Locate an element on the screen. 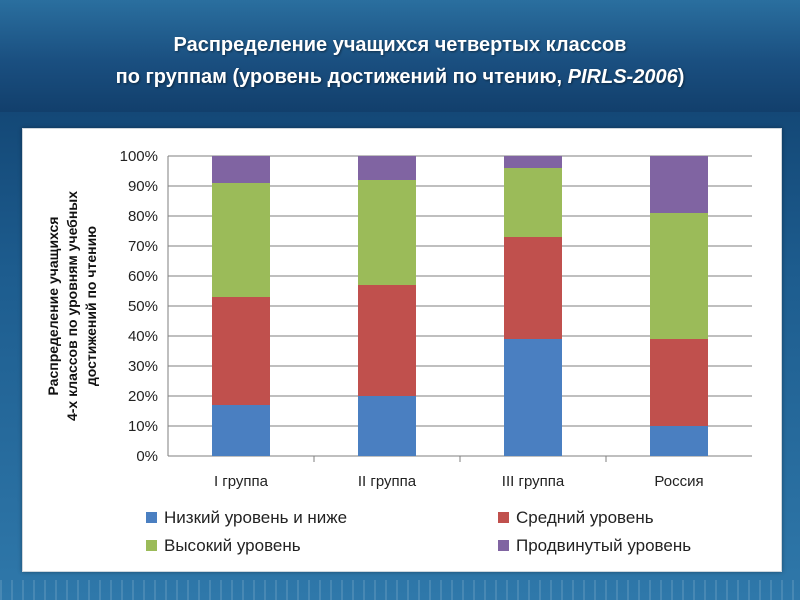 The height and width of the screenshot is (600, 800). y-axis-label: Распределение учащихся is located at coordinates (53, 306).